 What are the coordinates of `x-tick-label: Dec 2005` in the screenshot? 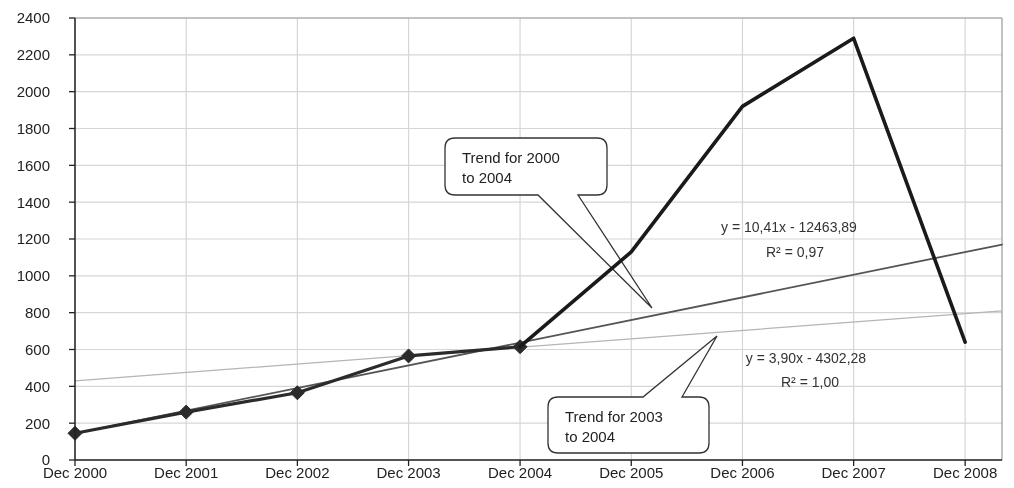 It's located at (631, 472).